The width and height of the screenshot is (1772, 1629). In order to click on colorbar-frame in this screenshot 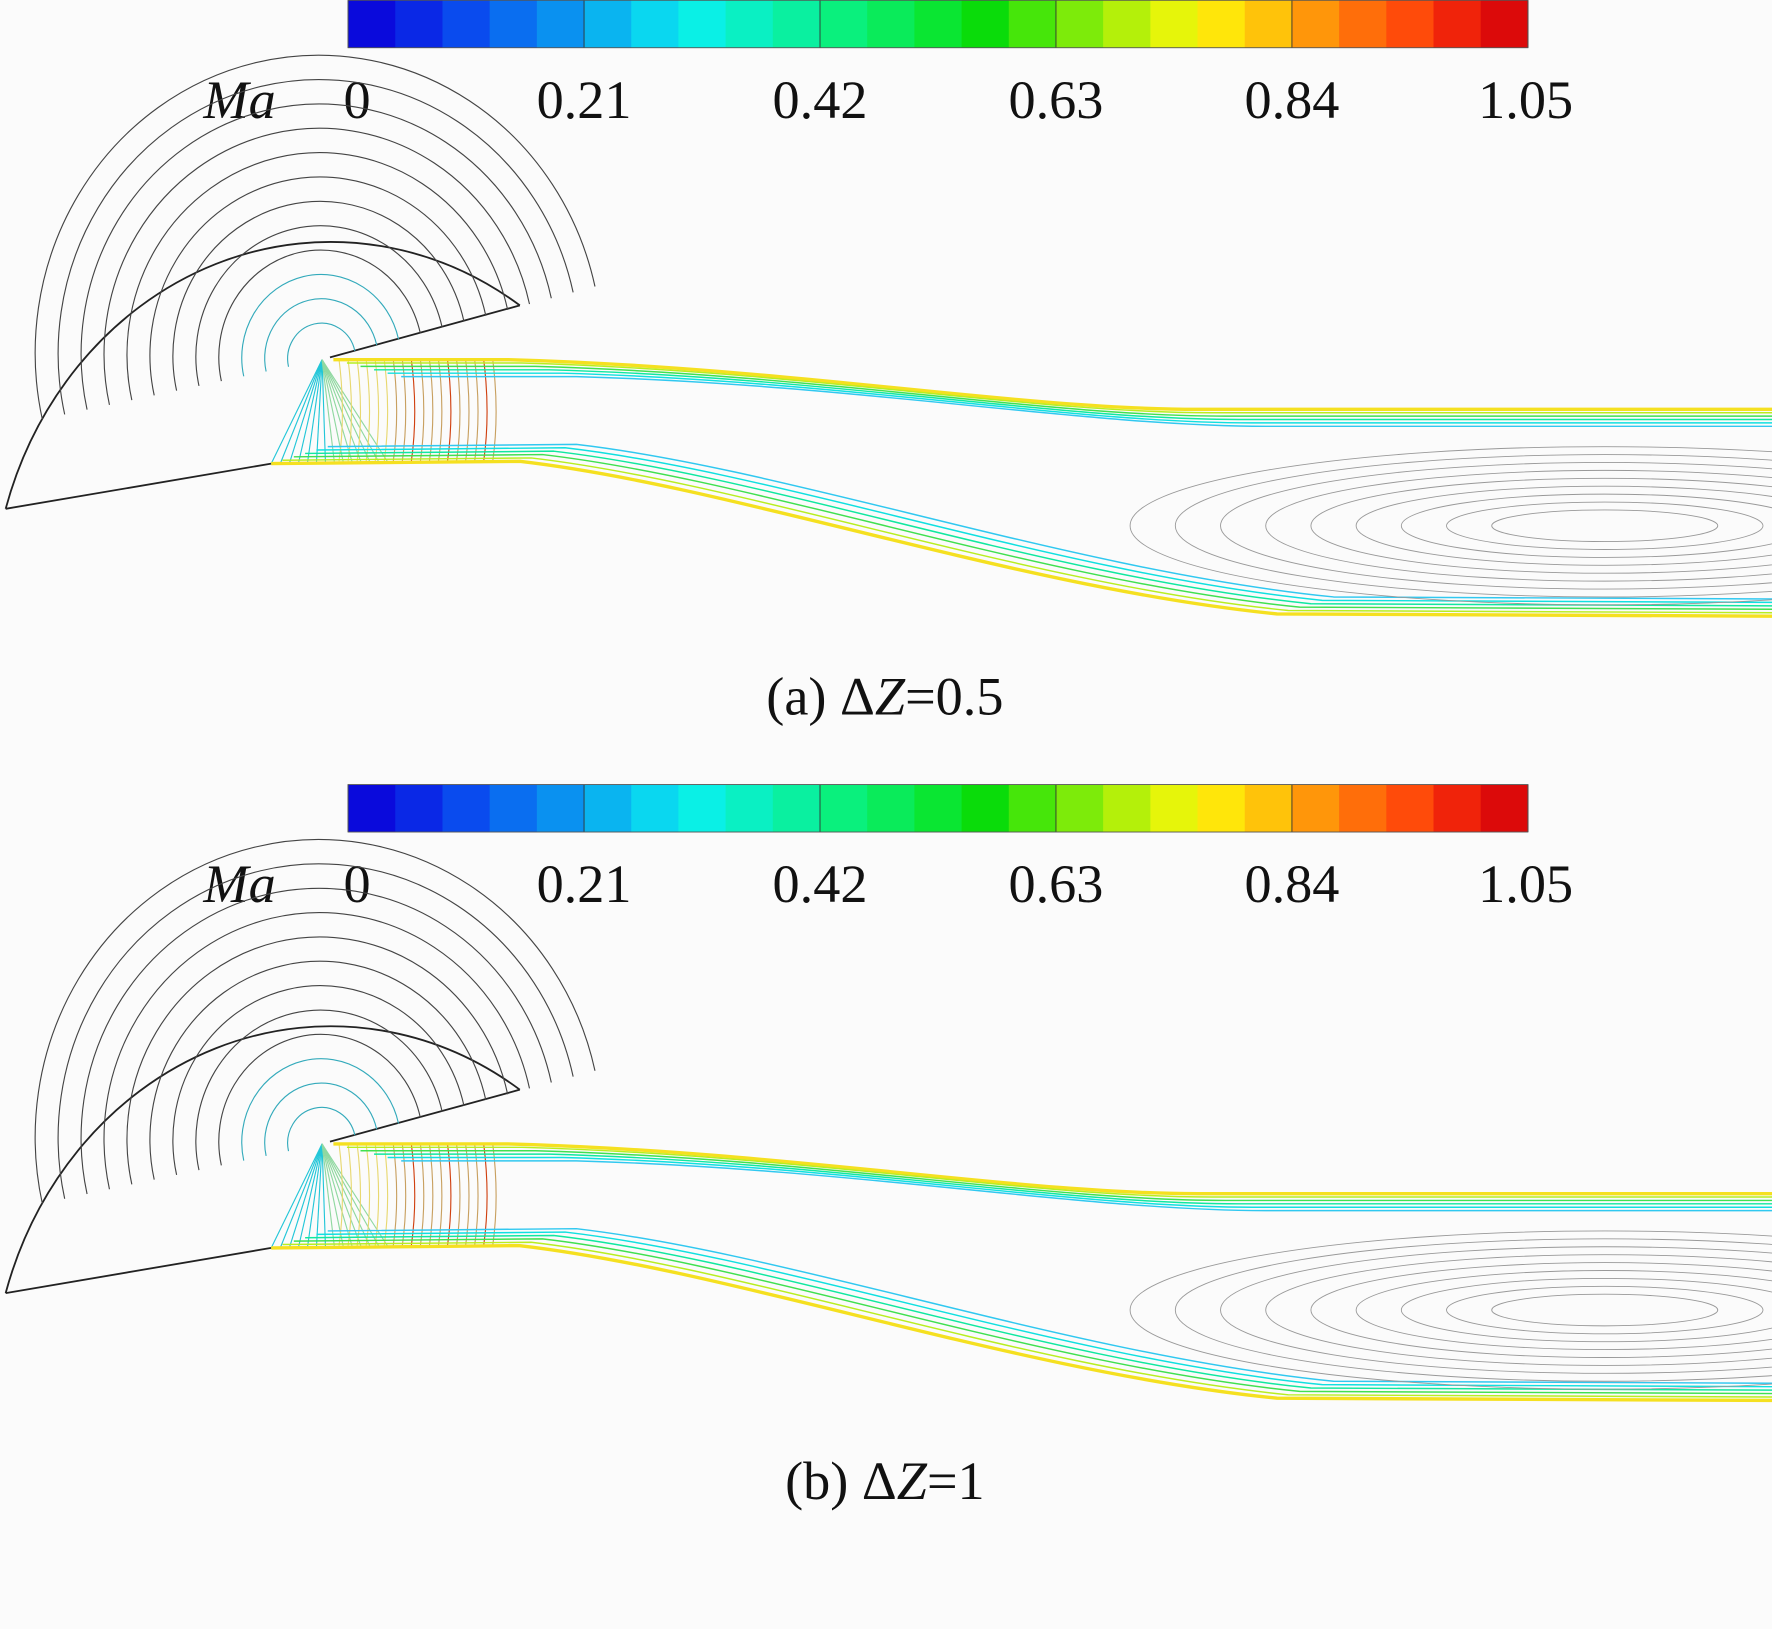, I will do `click(938, 808)`.